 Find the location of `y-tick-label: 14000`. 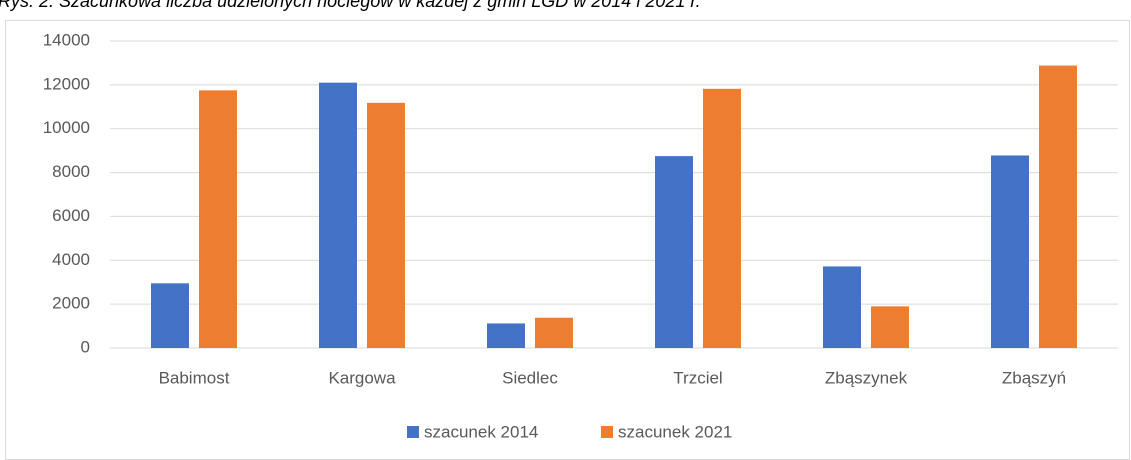

y-tick-label: 14000 is located at coordinates (66, 39).